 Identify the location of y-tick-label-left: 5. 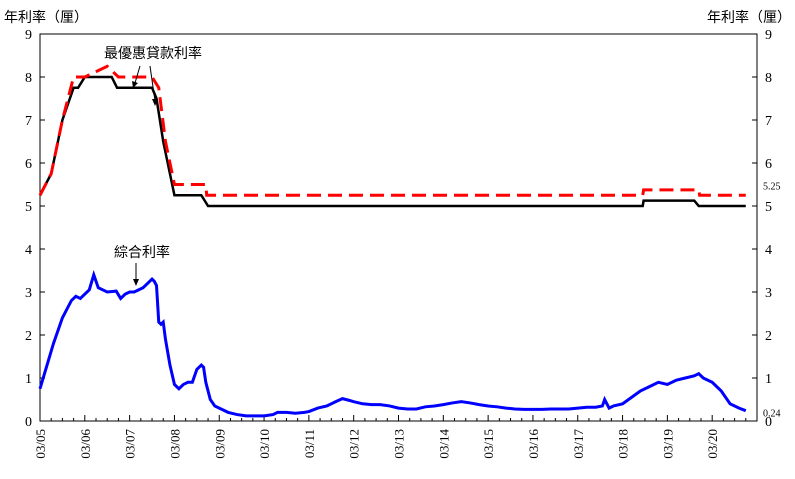
(28, 207).